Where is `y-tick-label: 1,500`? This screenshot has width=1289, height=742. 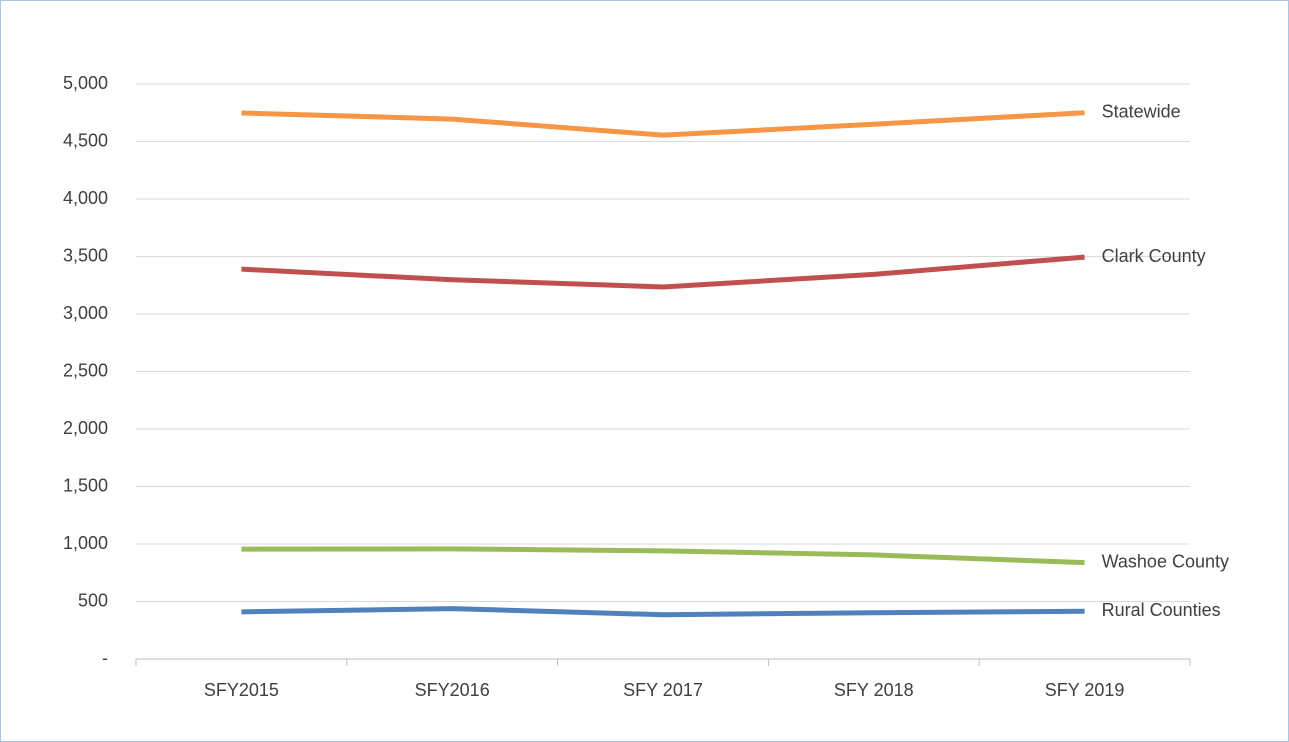
y-tick-label: 1,500 is located at coordinates (85, 485).